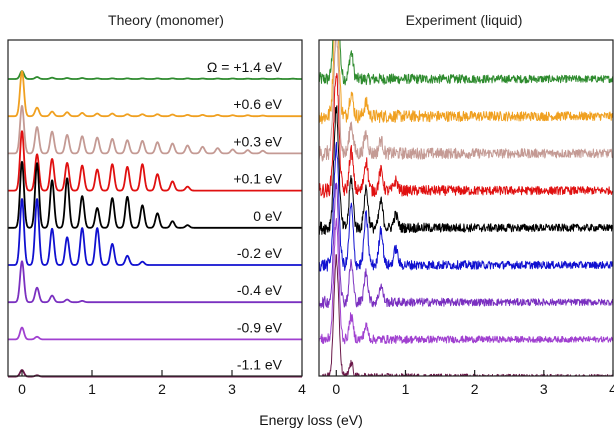 The height and width of the screenshot is (430, 614). Describe the element at coordinates (155, 161) in the screenshot. I see `series-line-theory-+0.1-ev` at that location.